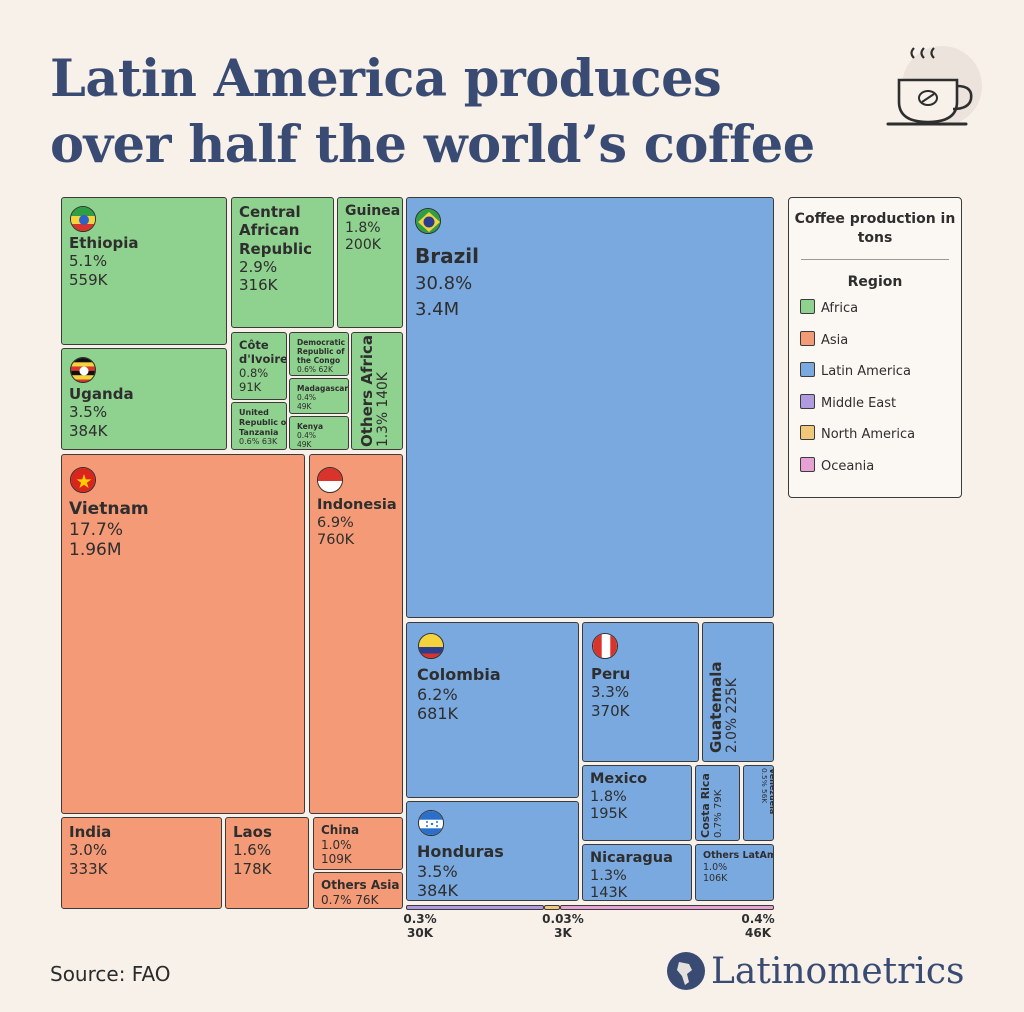 The width and height of the screenshot is (1024, 1012). Describe the element at coordinates (144, 271) in the screenshot. I see `tile-ethiopia: Ethiopia 5.1% 559K` at that location.